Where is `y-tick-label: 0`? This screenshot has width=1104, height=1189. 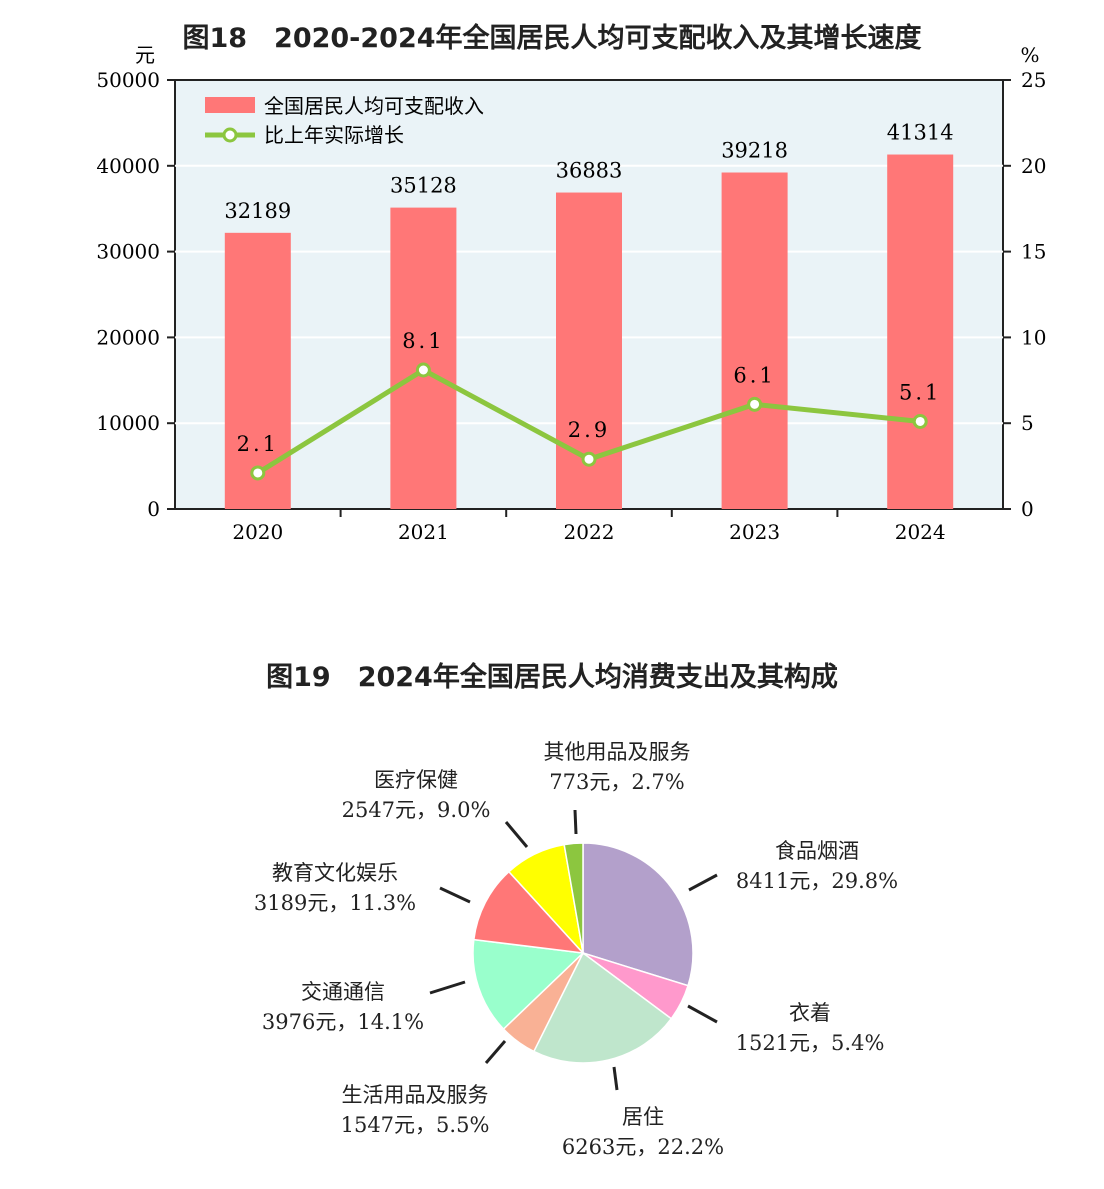
y-tick-label: 0 is located at coordinates (153, 509).